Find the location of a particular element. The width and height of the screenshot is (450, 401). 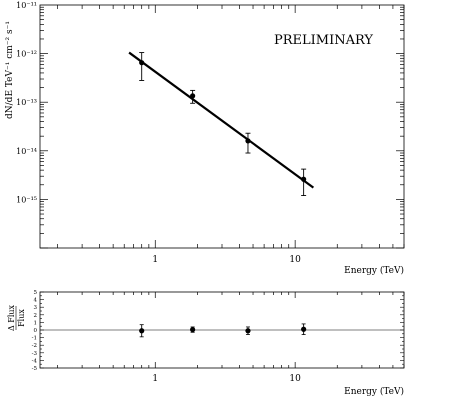

top-y-tick-label: 10⁻¹² is located at coordinates (26, 54).